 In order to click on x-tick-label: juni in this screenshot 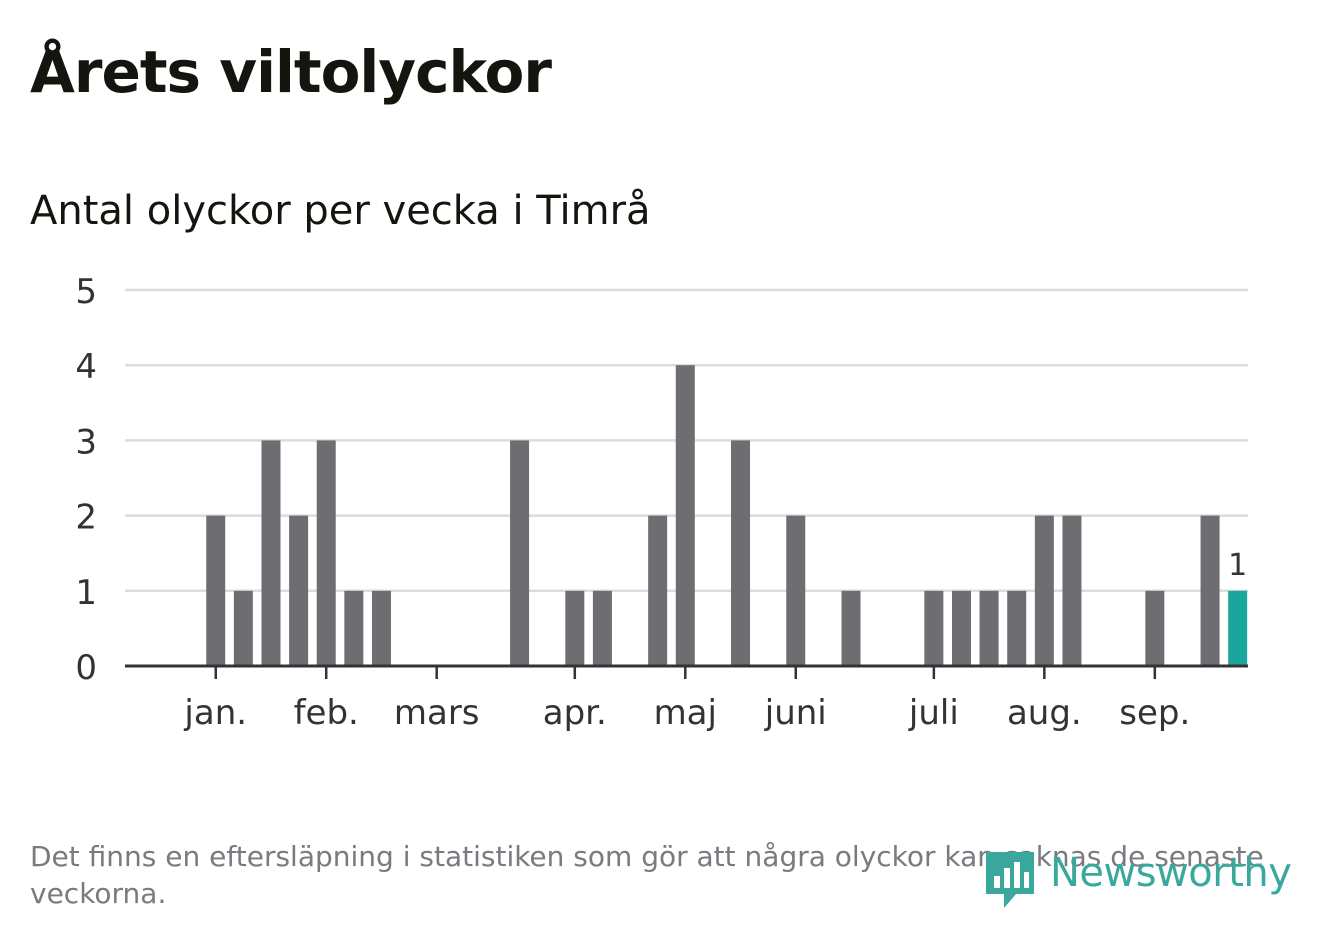, I will do `click(795, 713)`.